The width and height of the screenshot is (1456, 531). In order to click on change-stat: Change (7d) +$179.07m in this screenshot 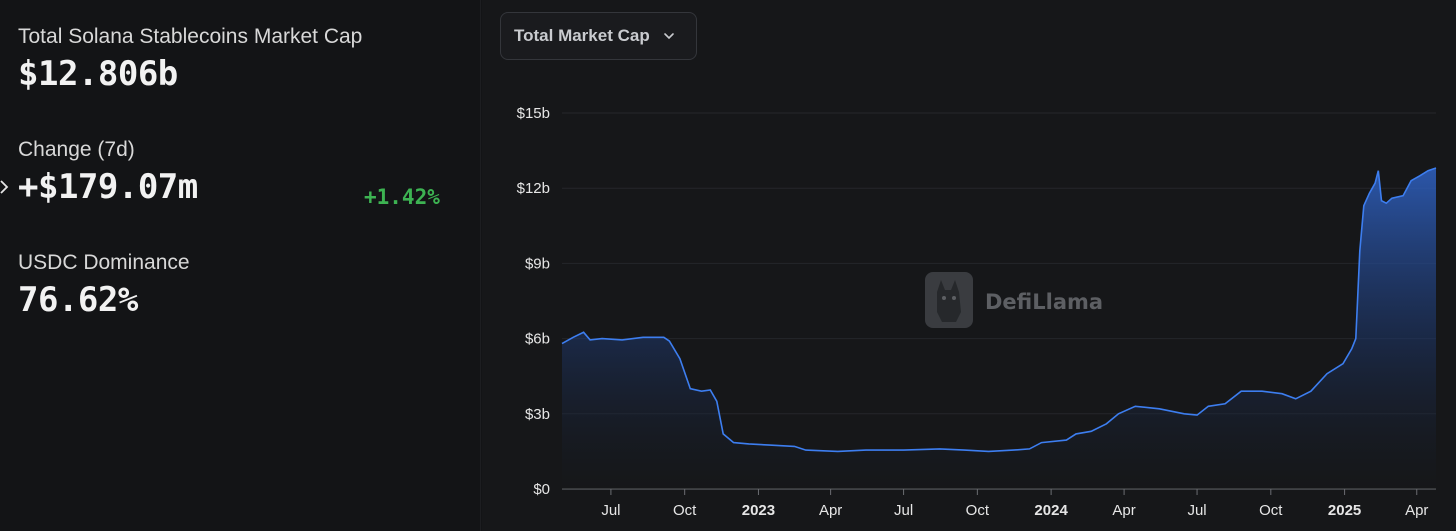, I will do `click(108, 172)`.